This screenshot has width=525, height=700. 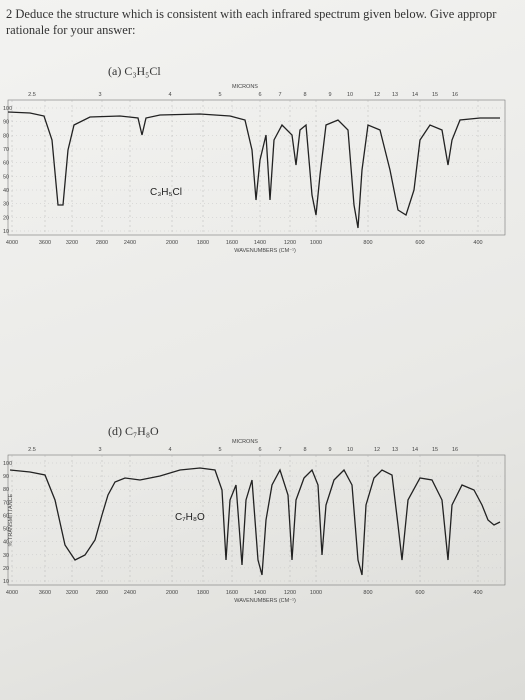 I want to click on spectrum-label: (a) C₃H₅Cl, so click(x=134, y=71).